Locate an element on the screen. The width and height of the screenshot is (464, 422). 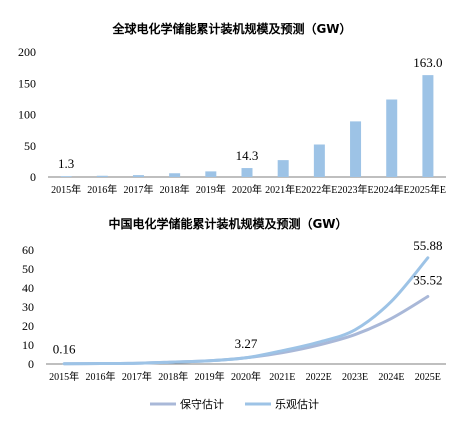
bar-chart-y-tick-label: 100 is located at coordinates (27, 115).